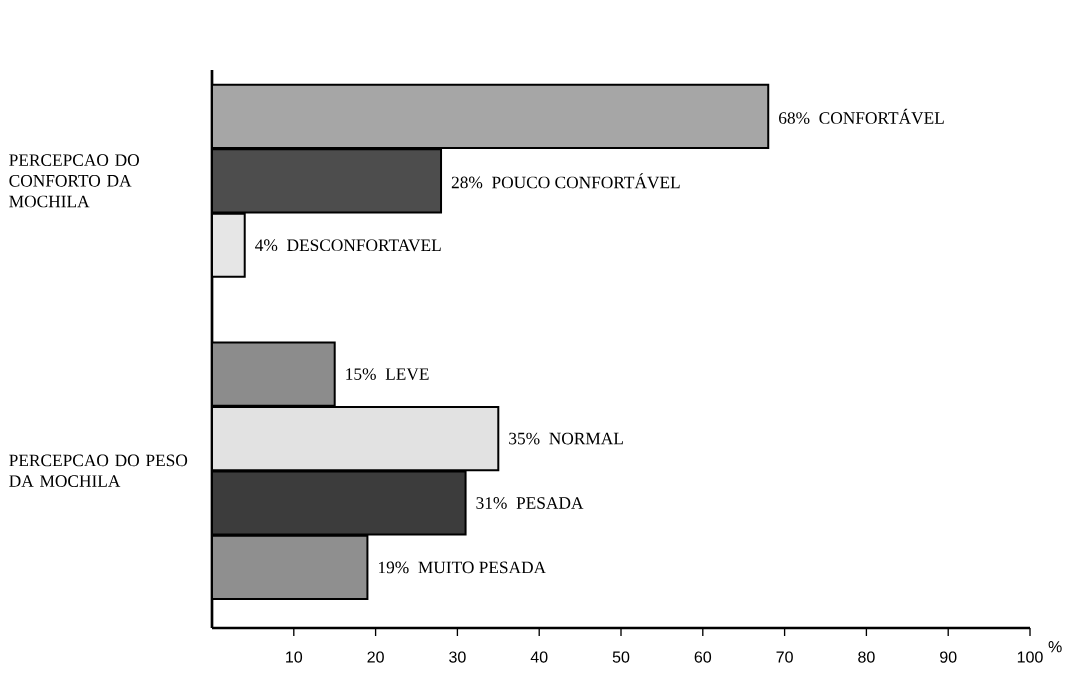  Describe the element at coordinates (881, 116) in the screenshot. I see `y-tick-label: CONFORTÁVEL` at that location.